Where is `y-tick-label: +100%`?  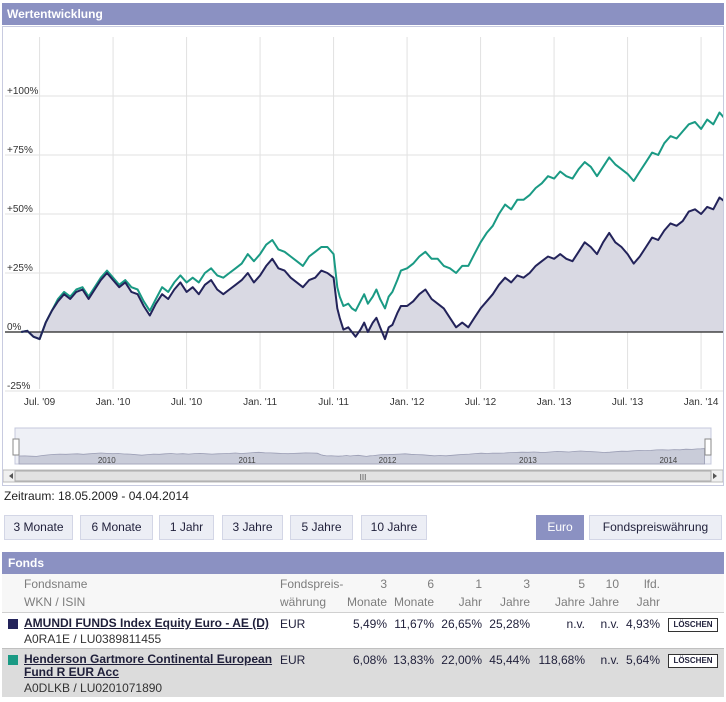 y-tick-label: +100% is located at coordinates (23, 91).